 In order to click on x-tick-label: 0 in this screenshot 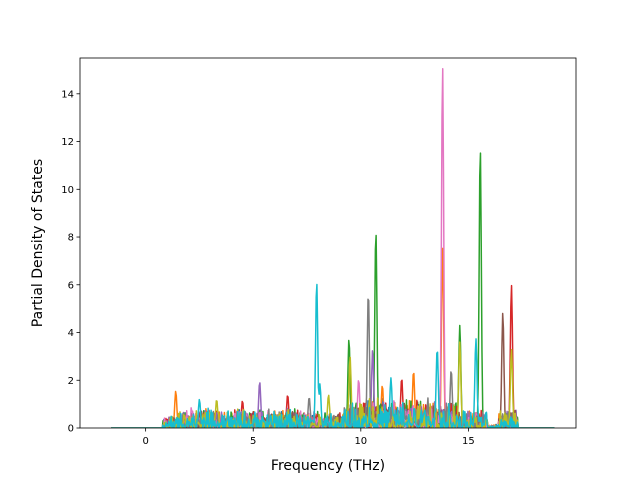, I will do `click(145, 441)`.